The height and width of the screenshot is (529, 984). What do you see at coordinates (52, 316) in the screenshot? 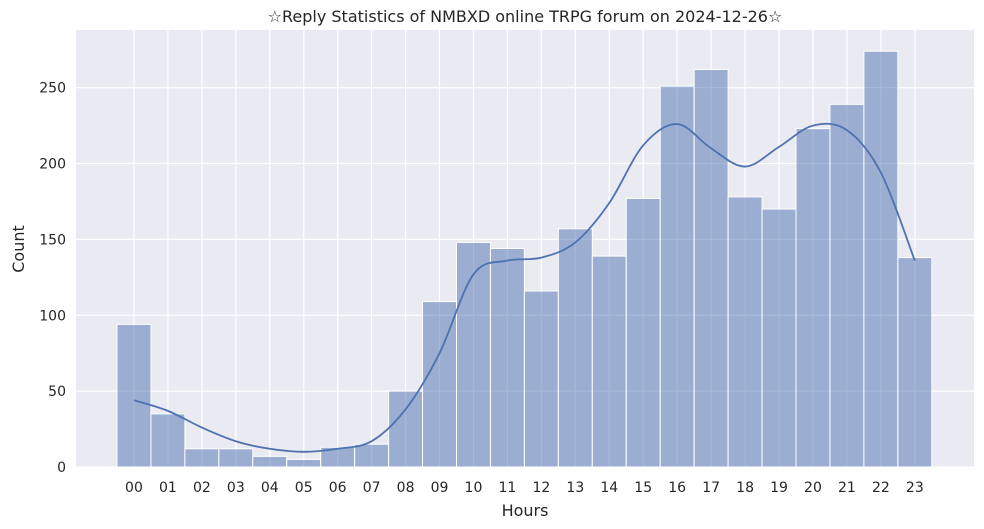
I see `y-tick-label: 100` at bounding box center [52, 316].